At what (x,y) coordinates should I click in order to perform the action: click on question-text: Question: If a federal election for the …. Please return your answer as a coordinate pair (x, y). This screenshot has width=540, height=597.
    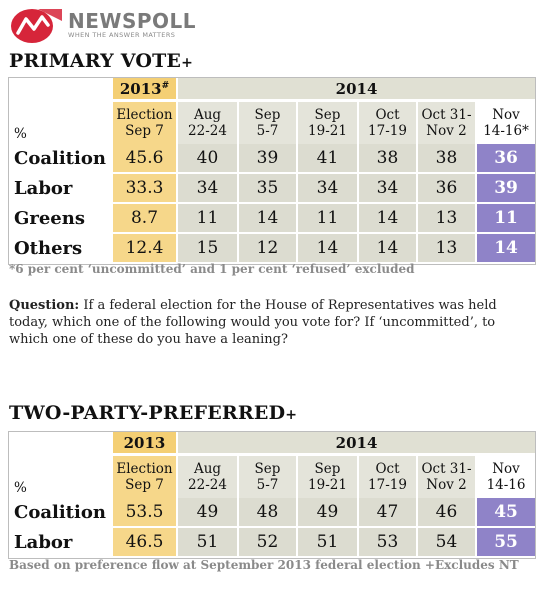
    Looking at the image, I should click on (271, 322).